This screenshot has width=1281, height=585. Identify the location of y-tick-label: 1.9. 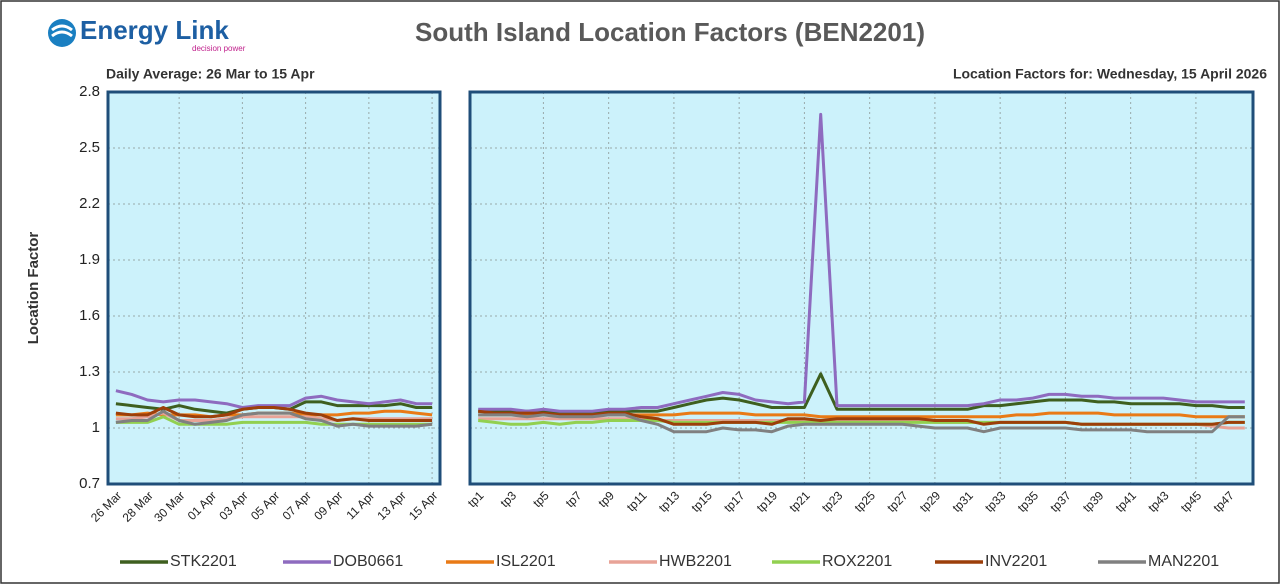
(89, 259).